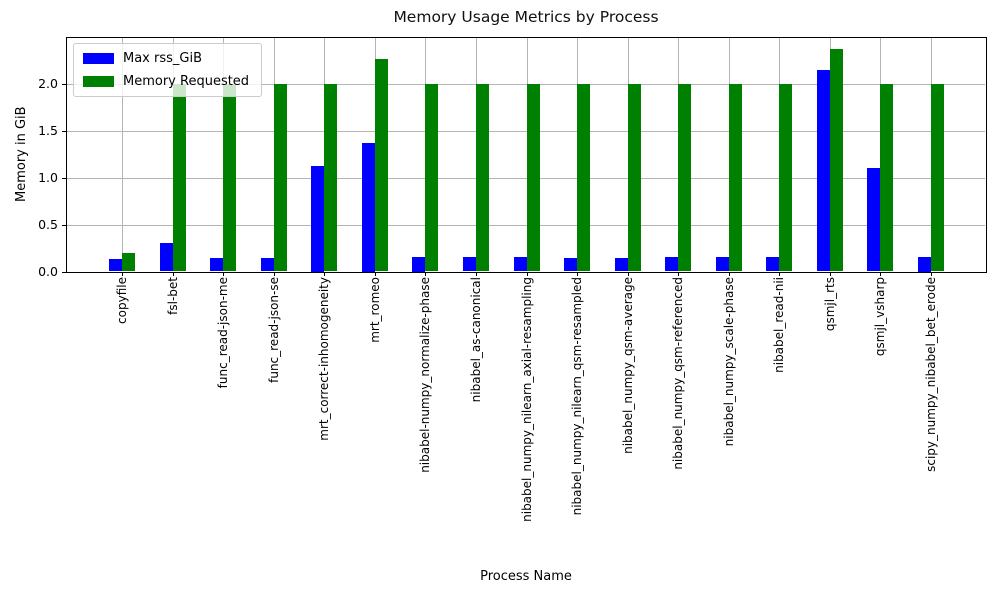 This screenshot has width=1000, height=600. Describe the element at coordinates (48, 224) in the screenshot. I see `y-tick-label: 0.5` at that location.